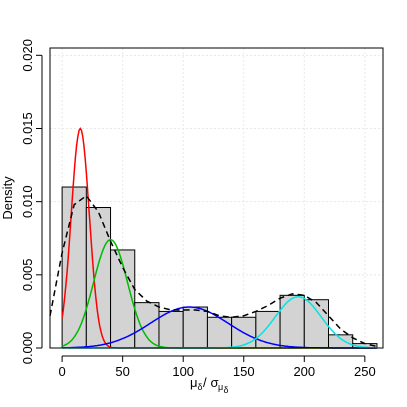 The image size is (407, 407). I want to click on y-tick-label: 0.010, so click(27, 201).